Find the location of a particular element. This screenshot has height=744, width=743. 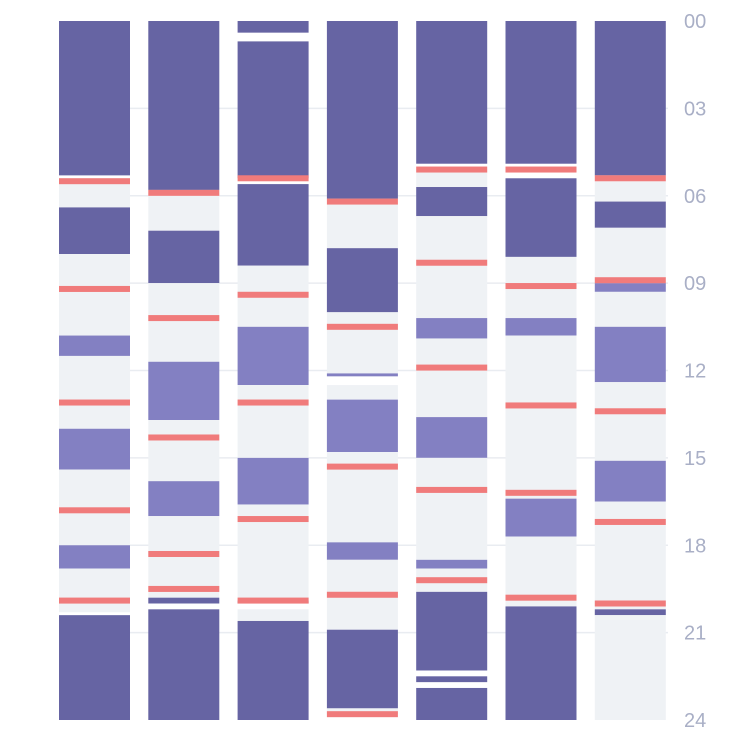

y-tick-label-21: 21 is located at coordinates (695, 634).